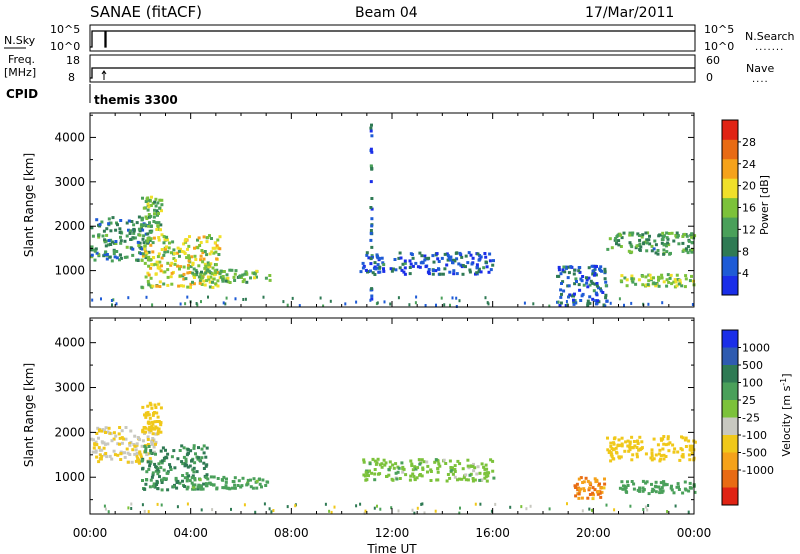 Image resolution: width=800 pixels, height=554 pixels. What do you see at coordinates (749, 229) in the screenshot?
I see `power-colorbar-tick-label: 12` at bounding box center [749, 229].